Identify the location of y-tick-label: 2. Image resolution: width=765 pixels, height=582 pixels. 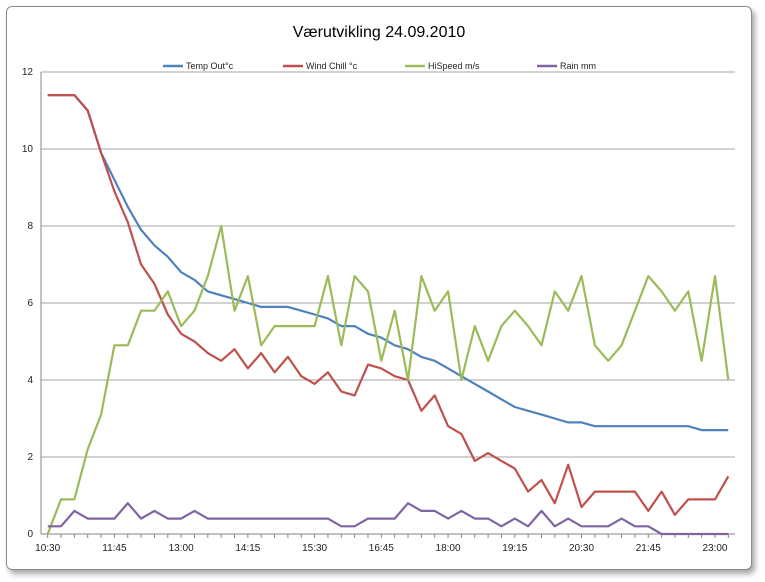
(30, 457).